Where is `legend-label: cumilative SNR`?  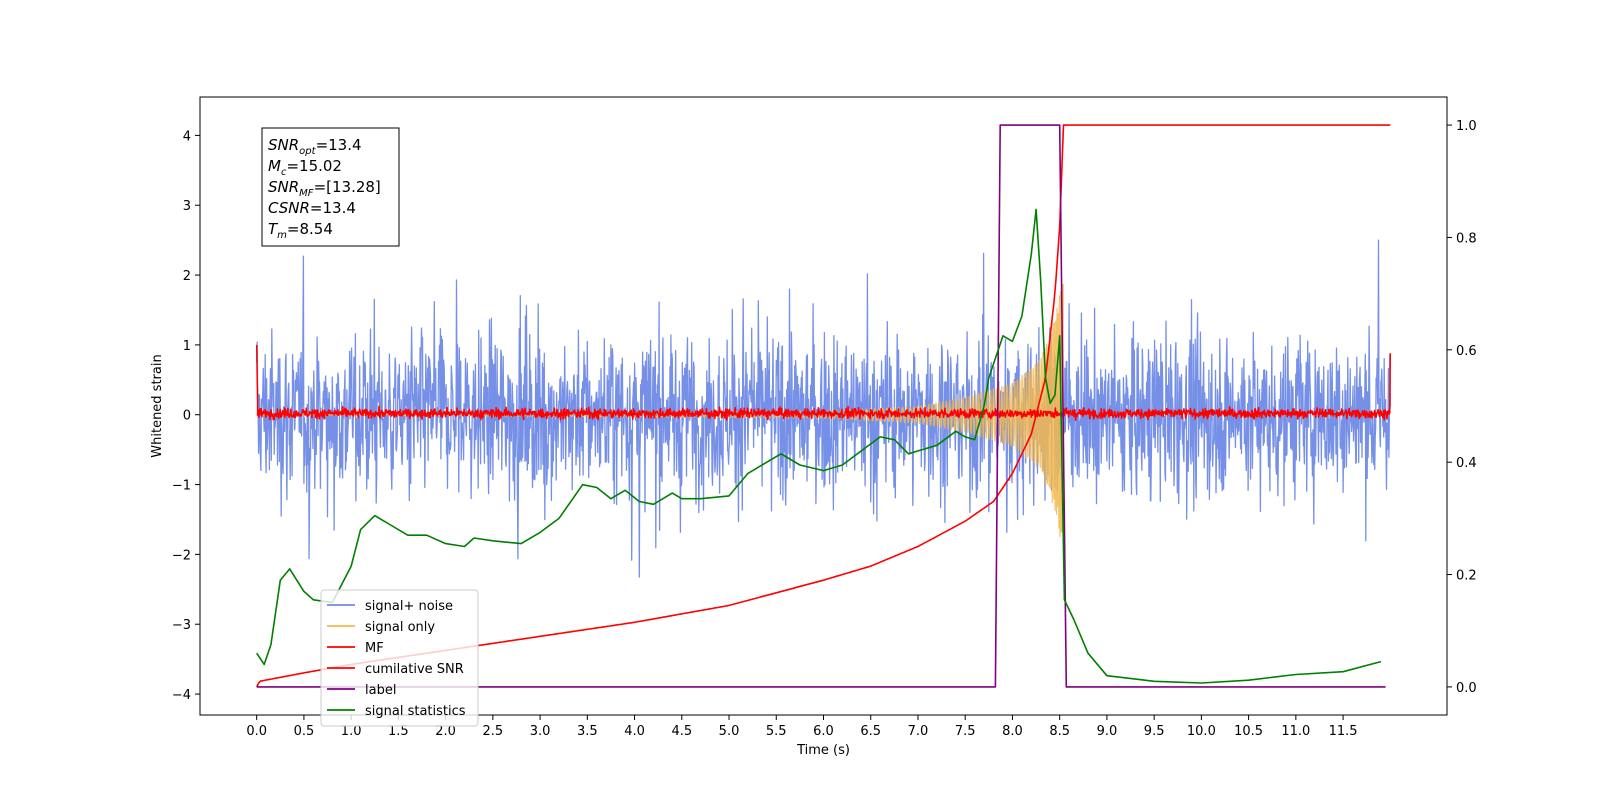 legend-label: cumilative SNR is located at coordinates (414, 669).